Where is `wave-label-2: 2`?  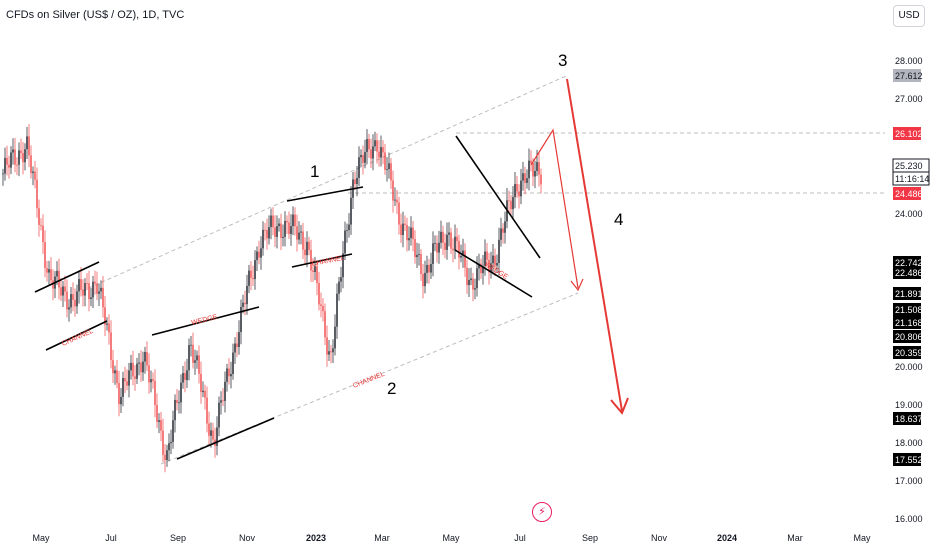
wave-label-2: 2 is located at coordinates (391, 388).